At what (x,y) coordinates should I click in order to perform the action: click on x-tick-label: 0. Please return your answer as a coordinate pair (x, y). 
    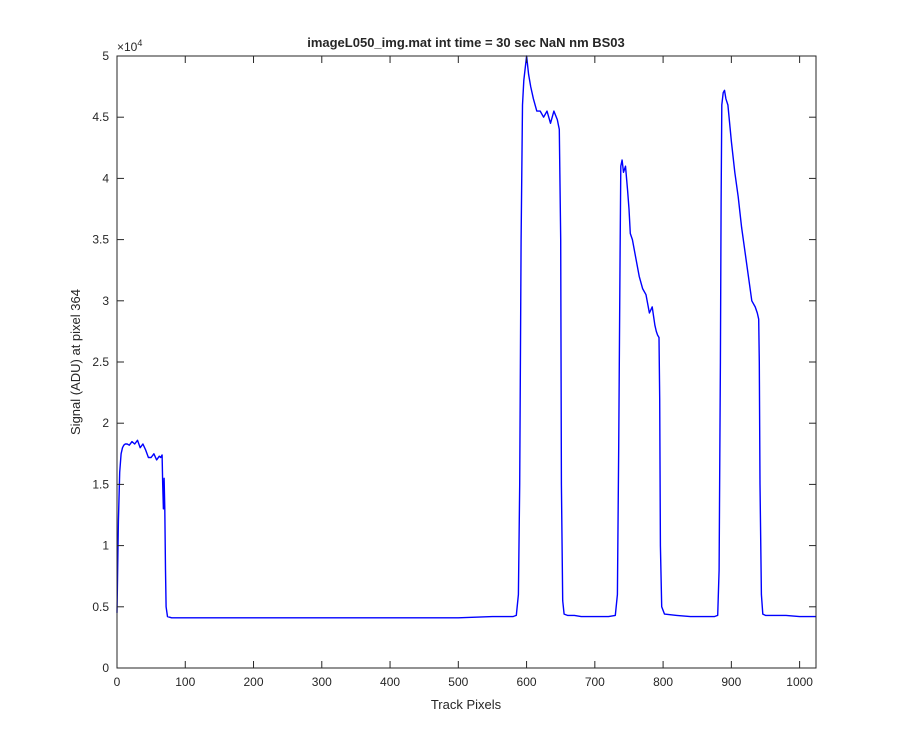
    Looking at the image, I should click on (117, 682).